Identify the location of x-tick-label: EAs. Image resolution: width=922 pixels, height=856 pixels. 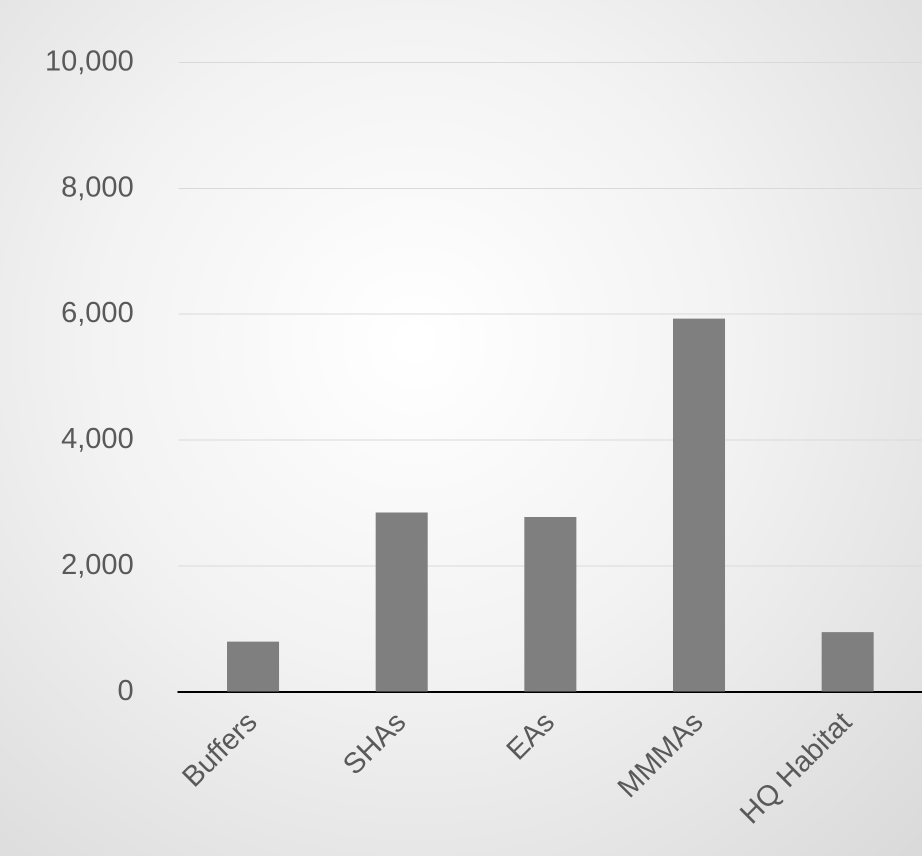
(530, 736).